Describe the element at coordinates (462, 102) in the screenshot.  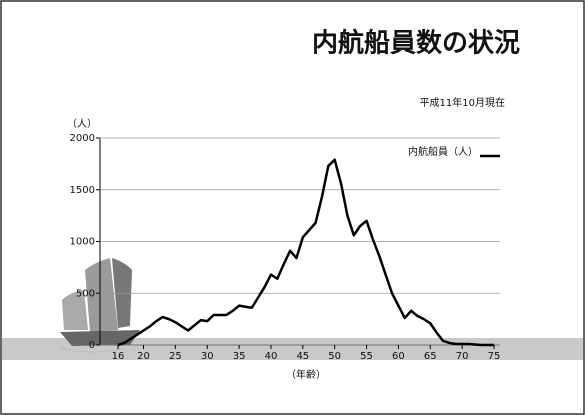
I see `subtitle: 平成11年10月現在` at that location.